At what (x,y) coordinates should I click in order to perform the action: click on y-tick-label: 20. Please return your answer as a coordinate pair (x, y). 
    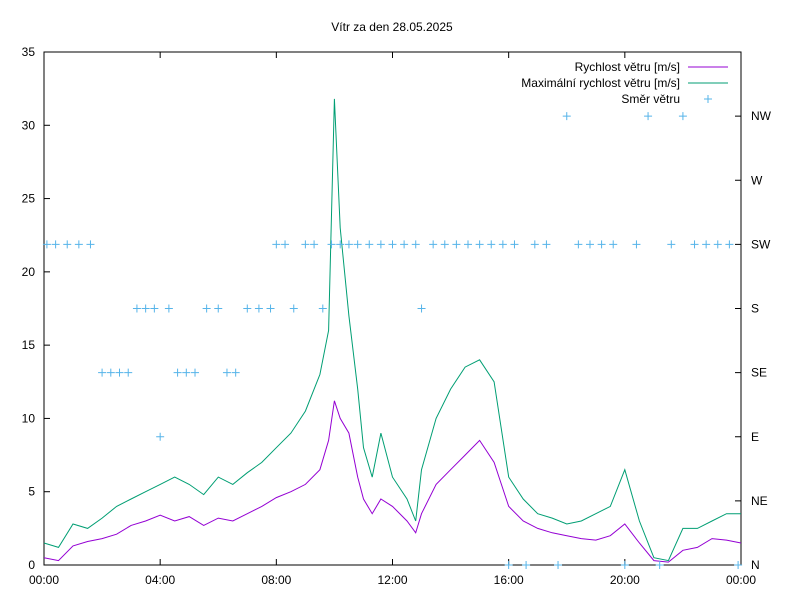
    Looking at the image, I should click on (29, 272).